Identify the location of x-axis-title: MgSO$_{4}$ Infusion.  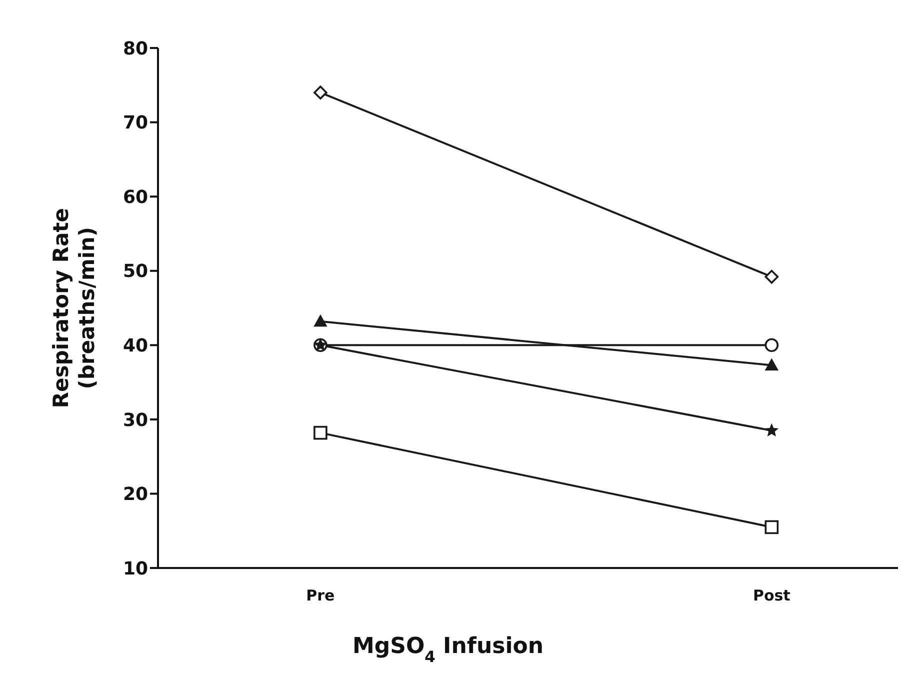
(448, 650).